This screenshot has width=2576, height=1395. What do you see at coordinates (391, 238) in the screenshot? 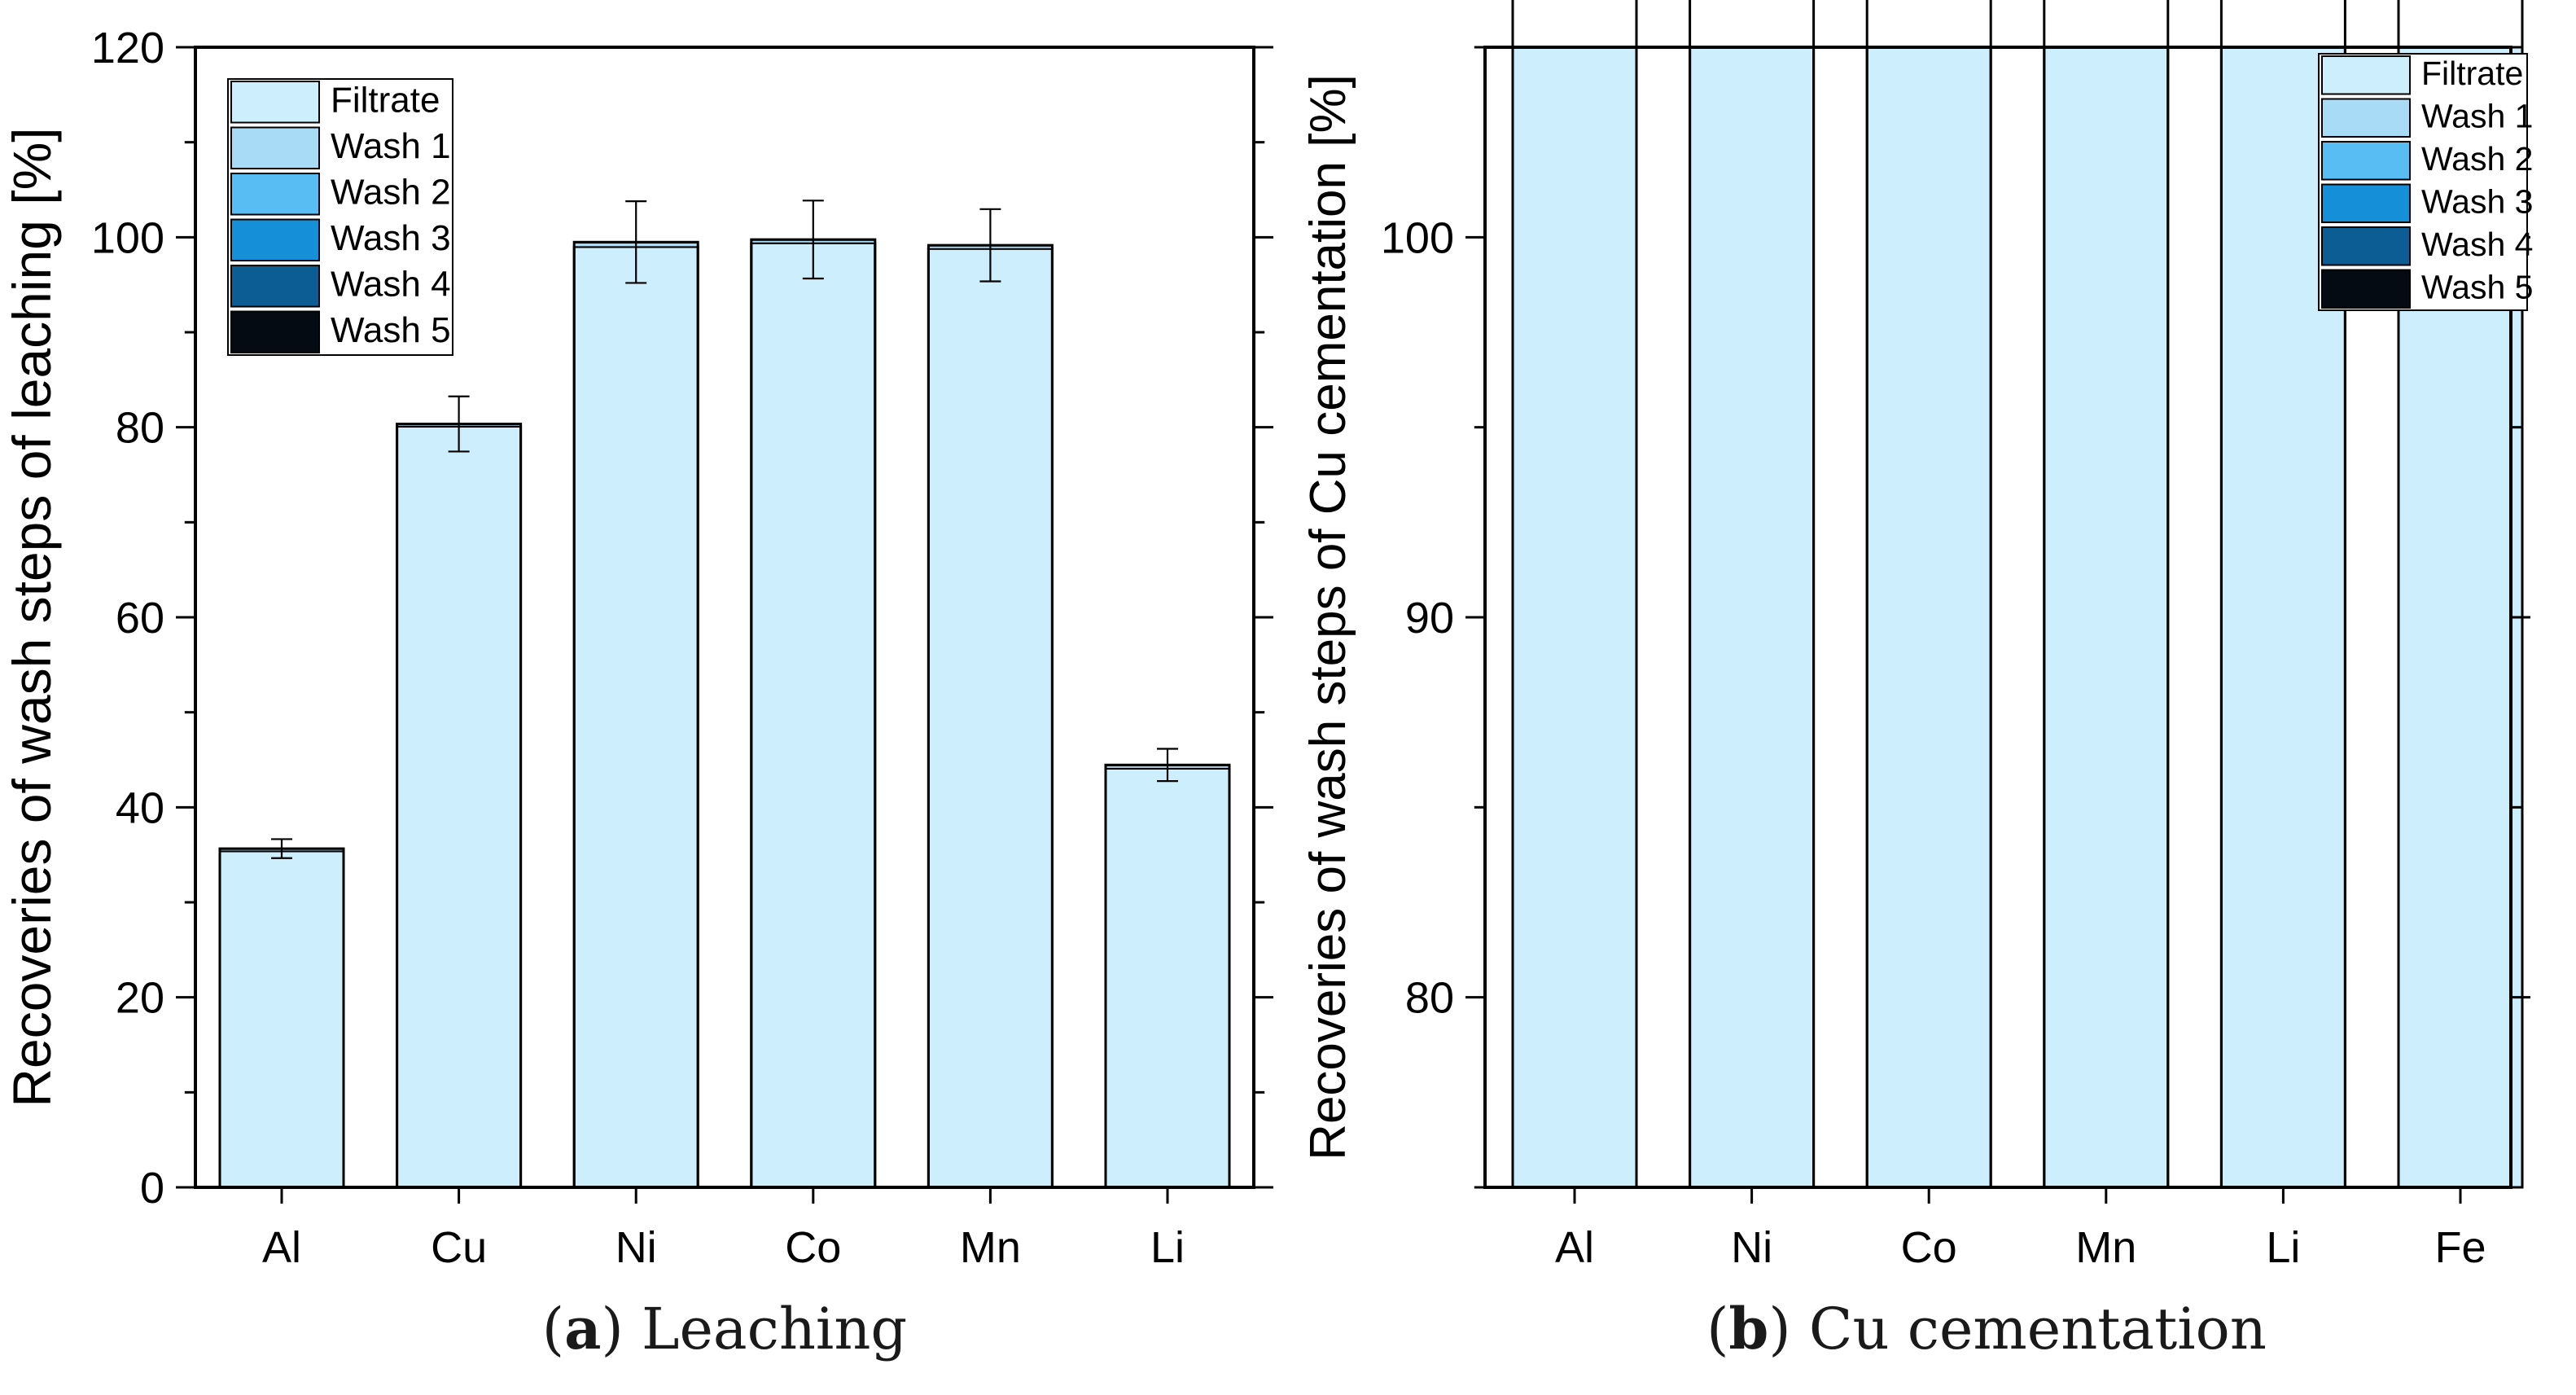
I see `chart-a-legend-label-wash3: Wash 3` at bounding box center [391, 238].